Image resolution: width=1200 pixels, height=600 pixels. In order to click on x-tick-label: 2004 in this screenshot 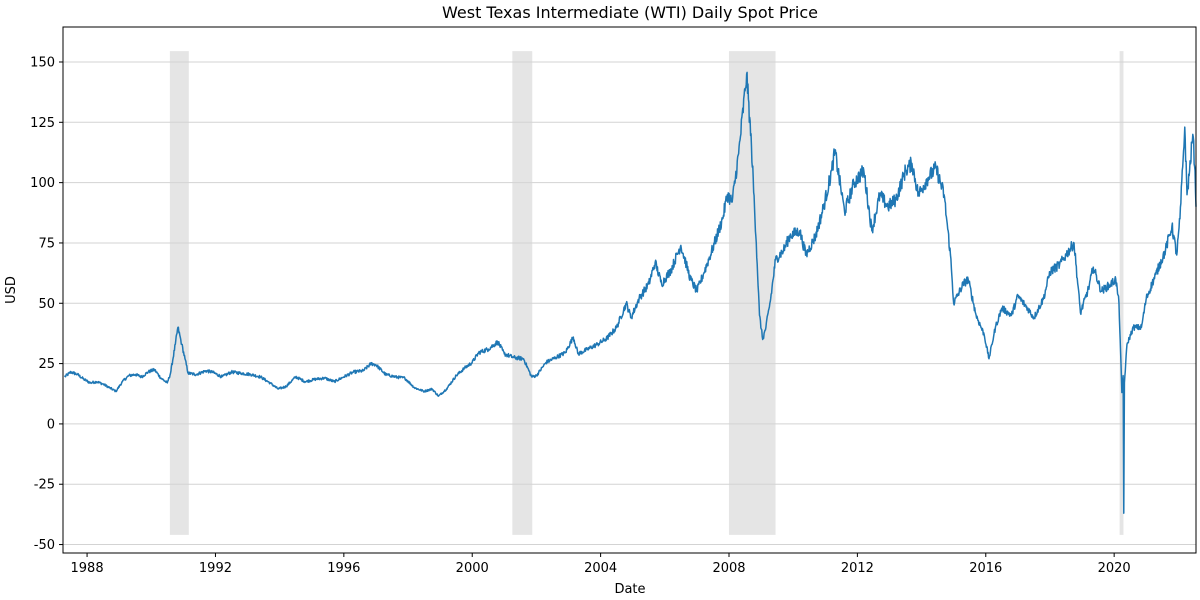, I will do `click(600, 568)`.